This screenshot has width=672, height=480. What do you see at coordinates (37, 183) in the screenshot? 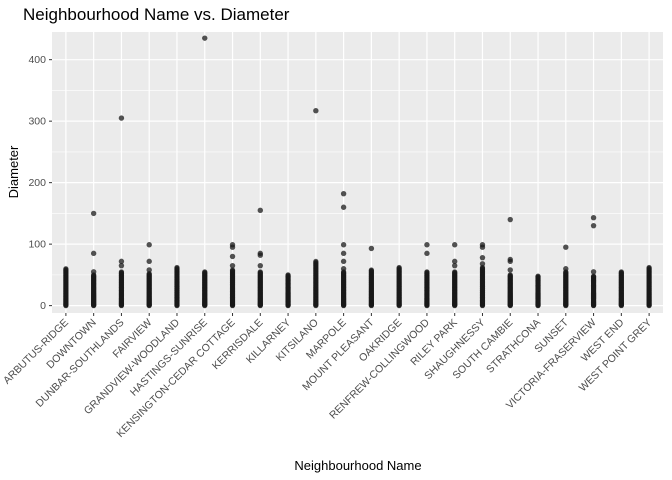
I see `y-tick-label: 200` at bounding box center [37, 183].